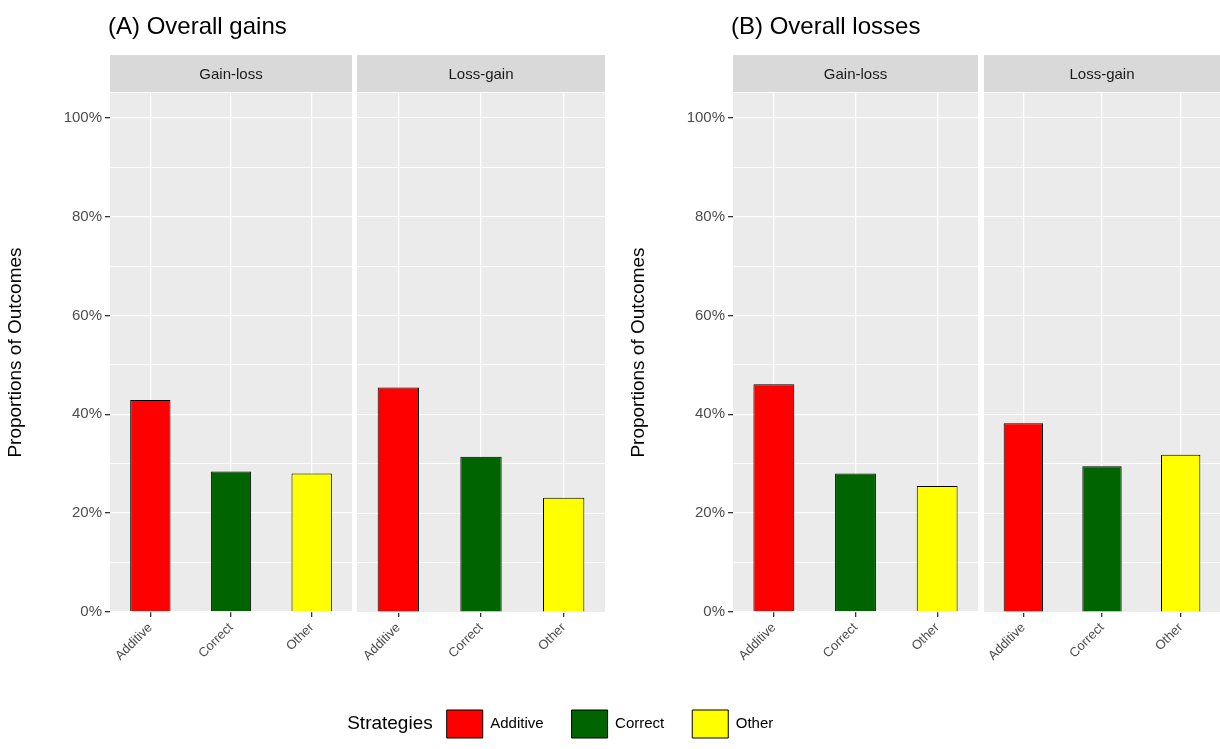 The image size is (1220, 749). I want to click on chart-title: (B) Overall losses, so click(826, 26).